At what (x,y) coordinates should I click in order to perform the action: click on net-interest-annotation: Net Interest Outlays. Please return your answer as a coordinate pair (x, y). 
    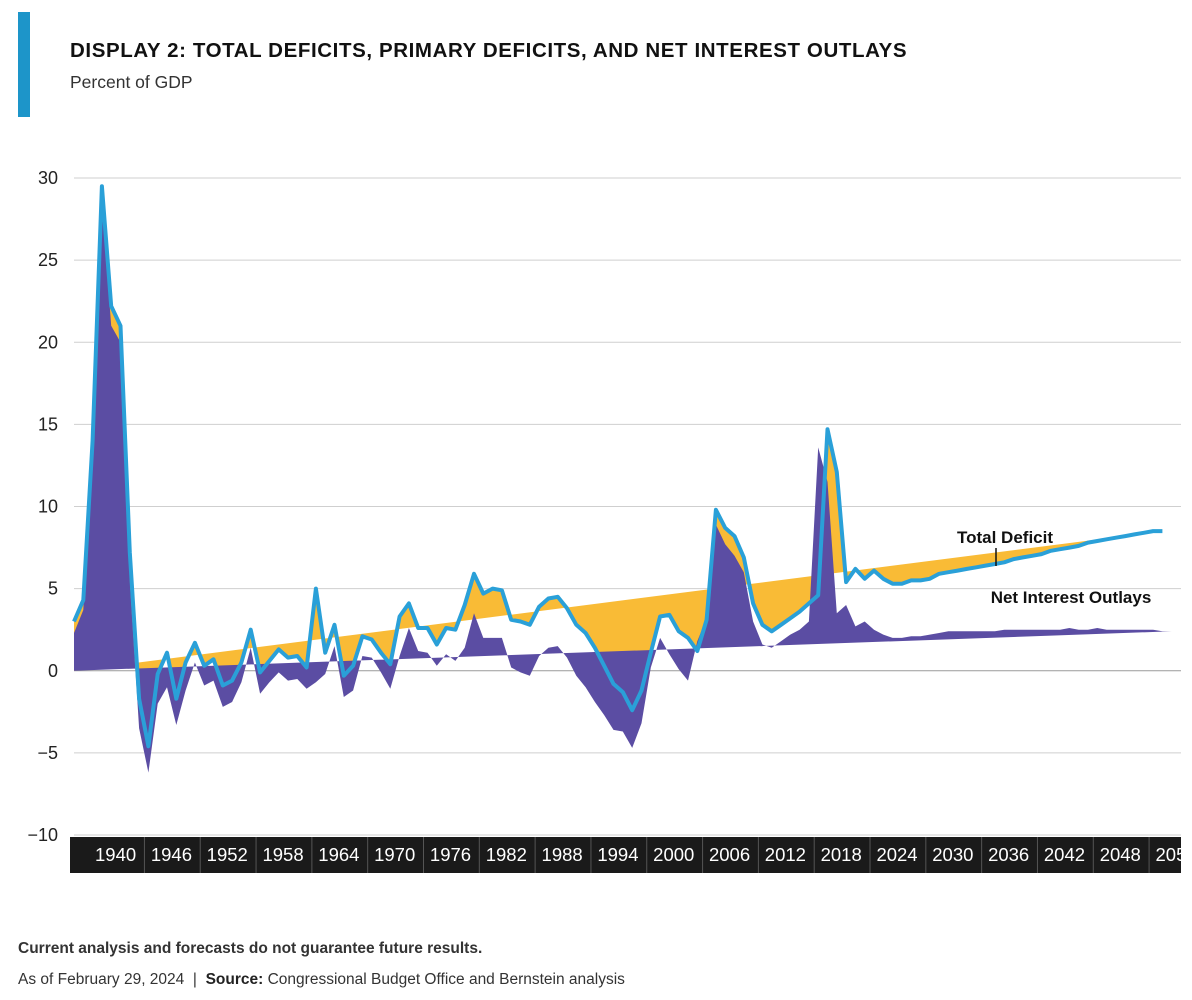
    Looking at the image, I should click on (1071, 597).